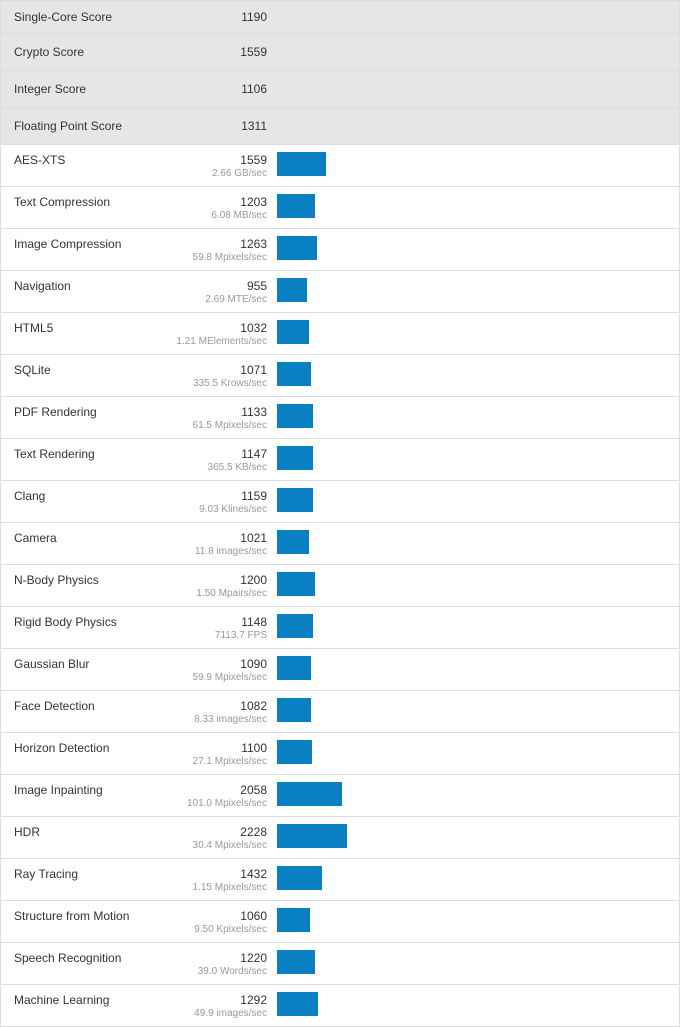  I want to click on workload-name: Horizon Detection, so click(62, 748).